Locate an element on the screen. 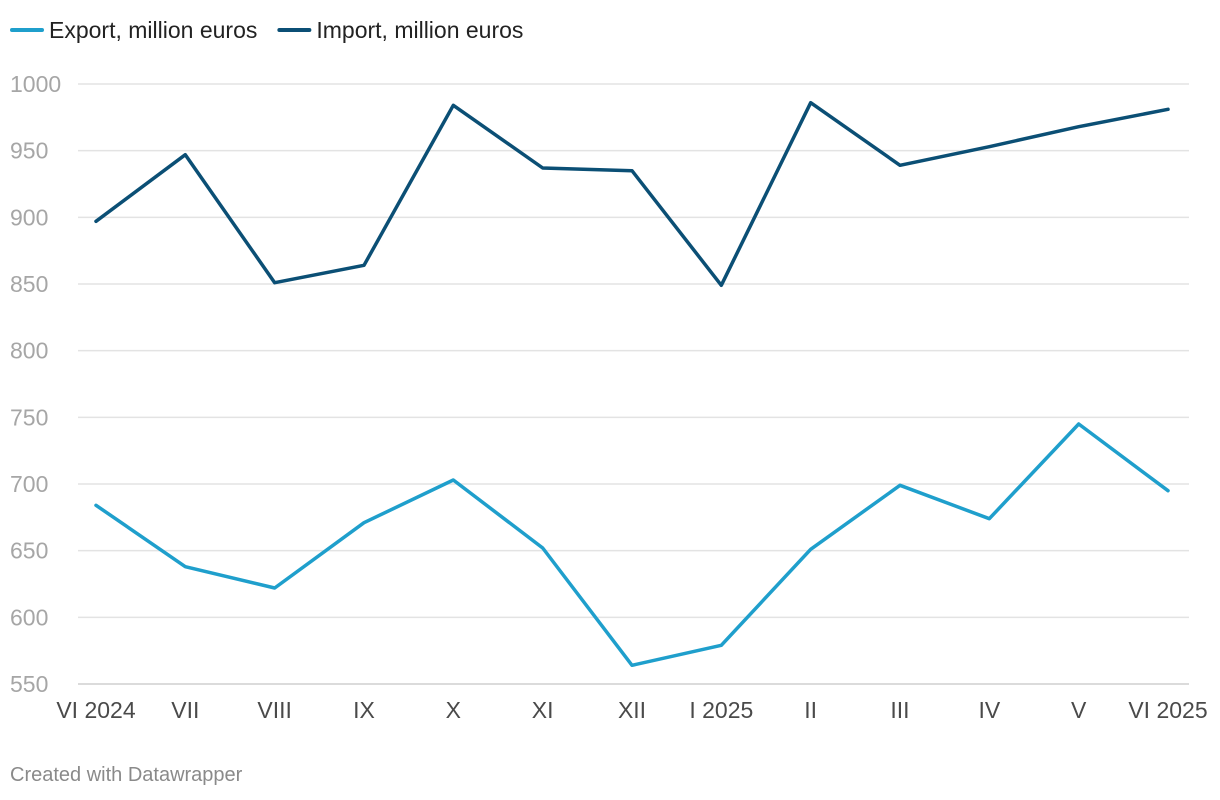 This screenshot has width=1220, height=800. y-tick-label-650: 650 is located at coordinates (29, 551).